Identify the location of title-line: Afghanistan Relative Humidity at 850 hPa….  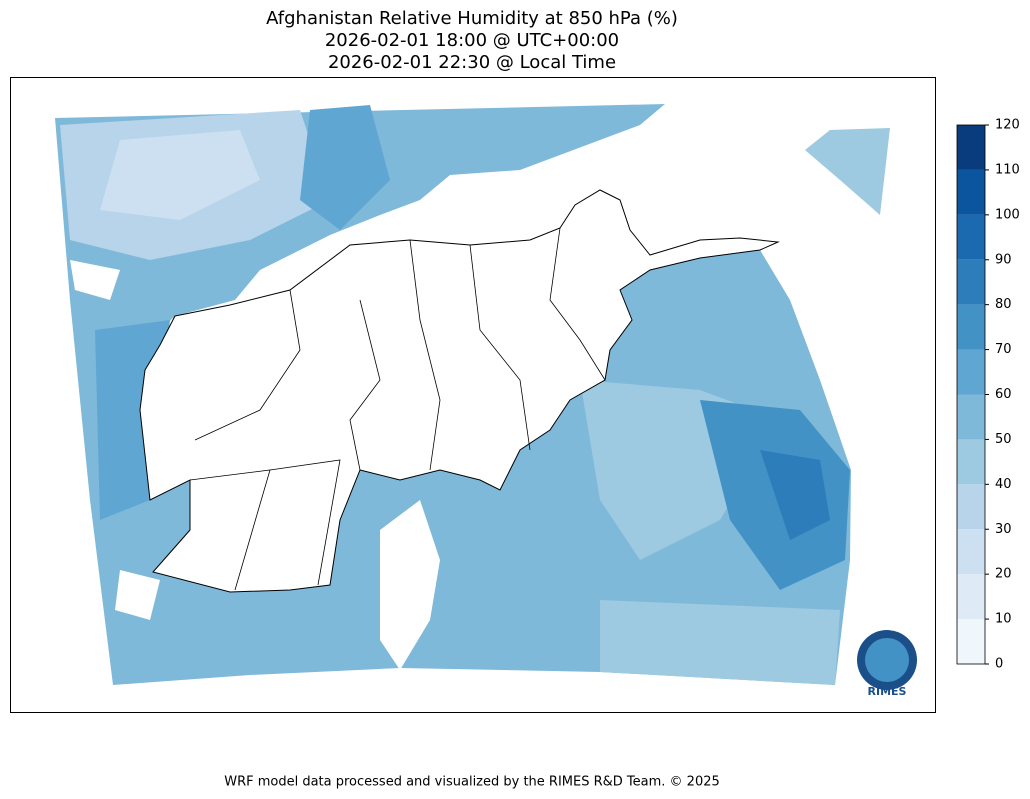
(472, 18).